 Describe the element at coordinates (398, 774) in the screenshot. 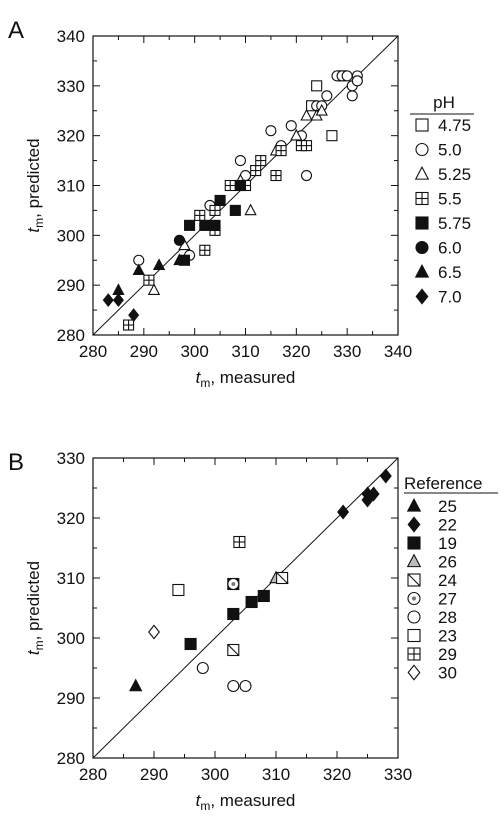

I see `x-tick-label: 330` at that location.